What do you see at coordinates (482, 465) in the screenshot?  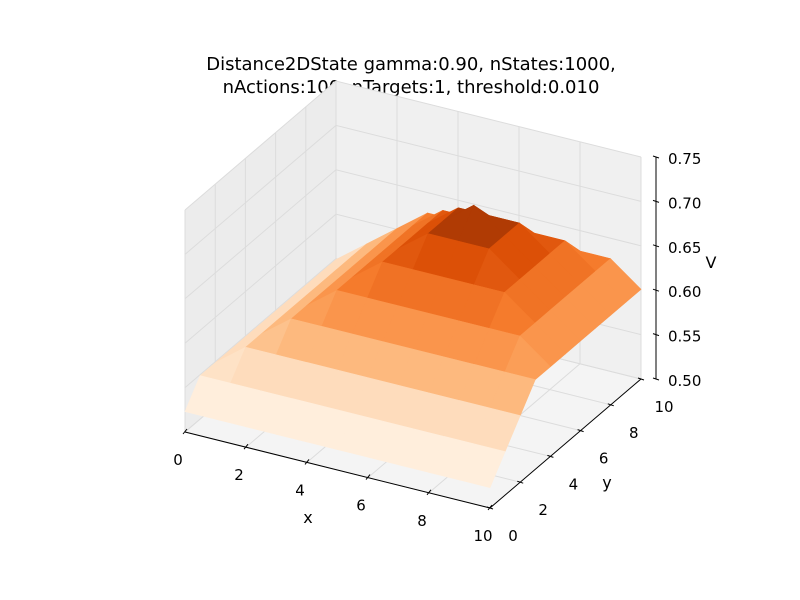 I see `surface-patch` at bounding box center [482, 465].